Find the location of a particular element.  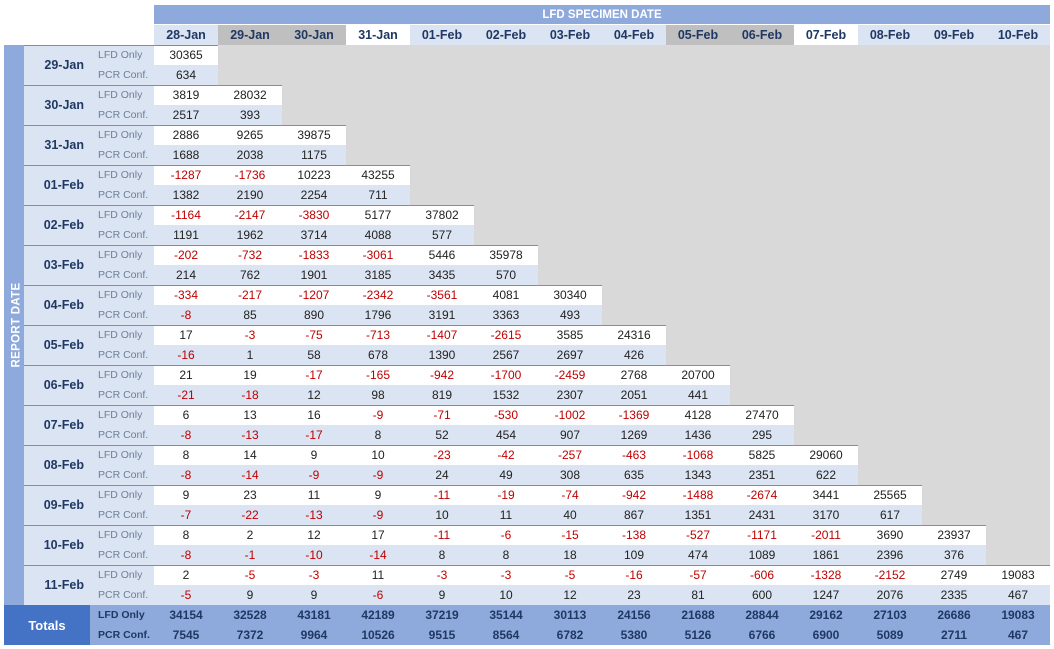

pcr-value-cell: 4088 is located at coordinates (378, 235).